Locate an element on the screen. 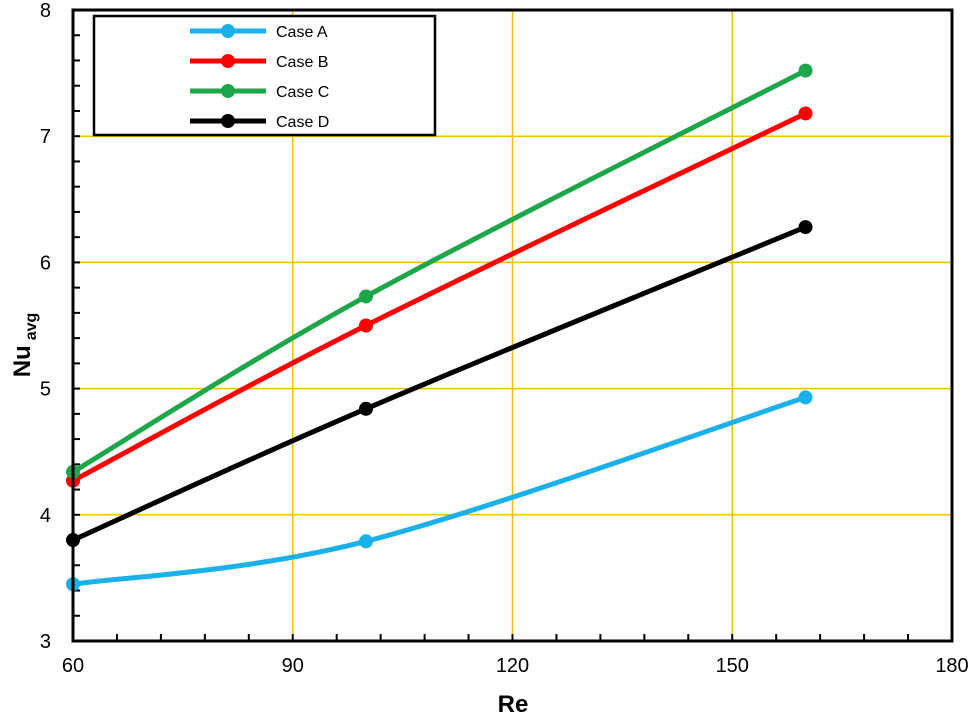  legend-label-case-b: Case B is located at coordinates (302, 62).